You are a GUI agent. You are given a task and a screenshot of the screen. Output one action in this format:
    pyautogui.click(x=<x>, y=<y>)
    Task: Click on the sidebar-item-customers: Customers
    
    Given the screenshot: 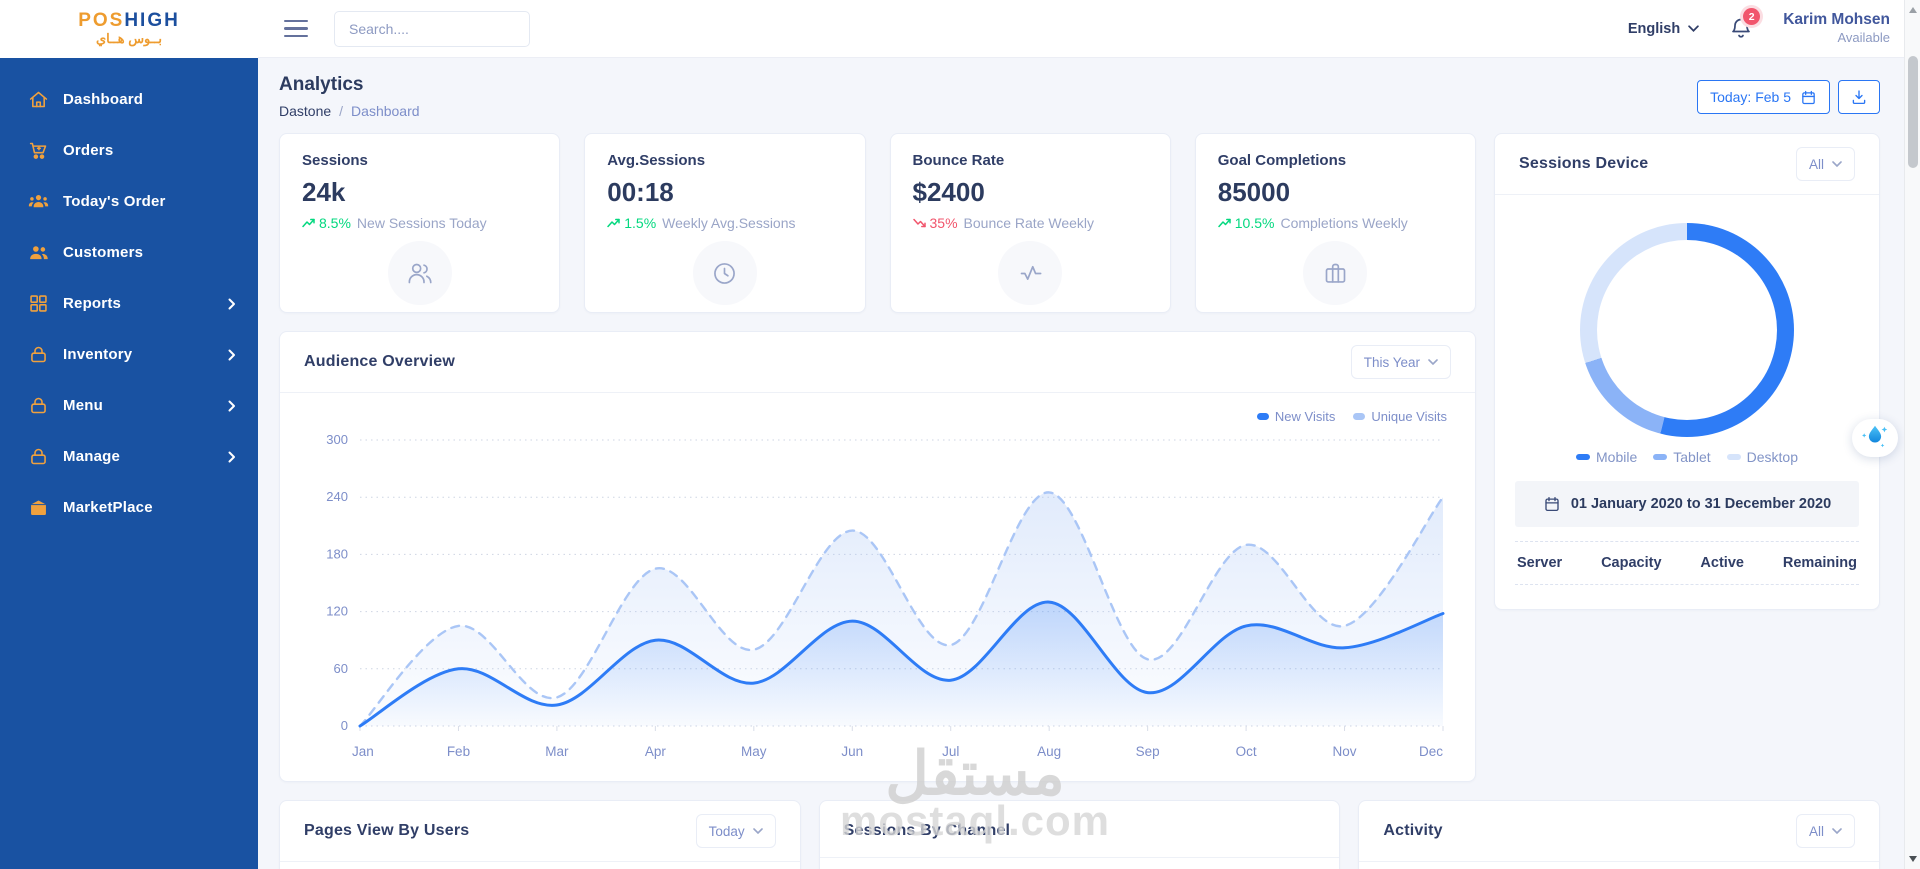 What is the action you would take?
    pyautogui.click(x=129, y=252)
    